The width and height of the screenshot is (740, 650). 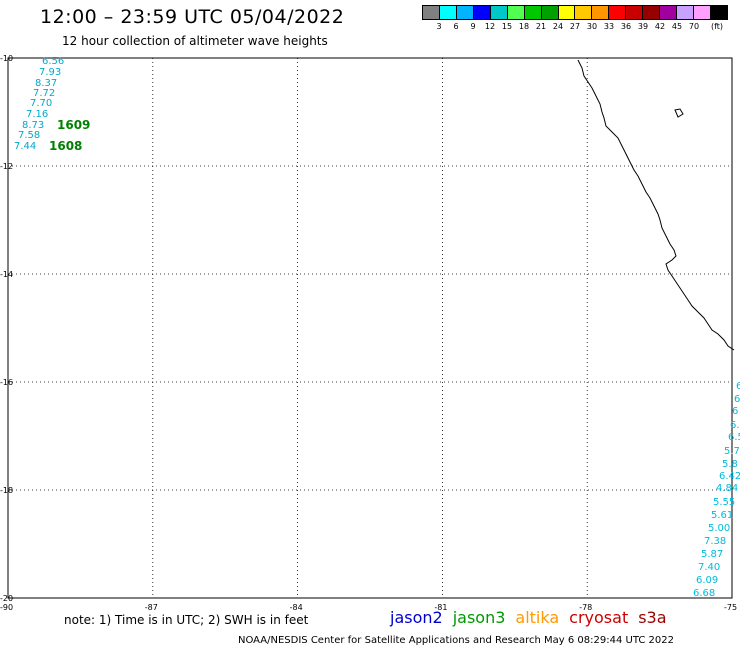 What do you see at coordinates (192, 17) in the screenshot?
I see `map-title: 12:00 – 23:59 UTC 05/04/2022` at bounding box center [192, 17].